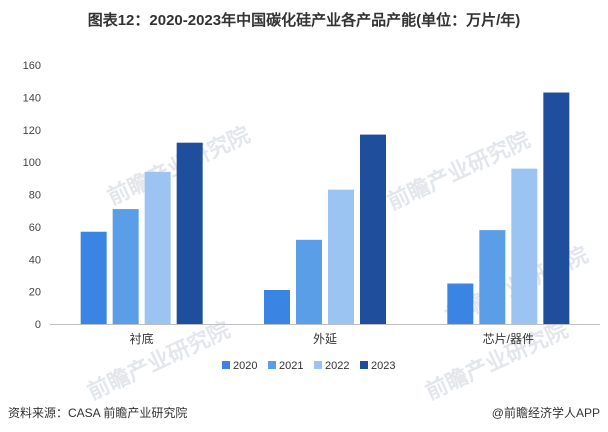 This screenshot has width=608, height=432. I want to click on y-tick-label: 40, so click(35, 260).